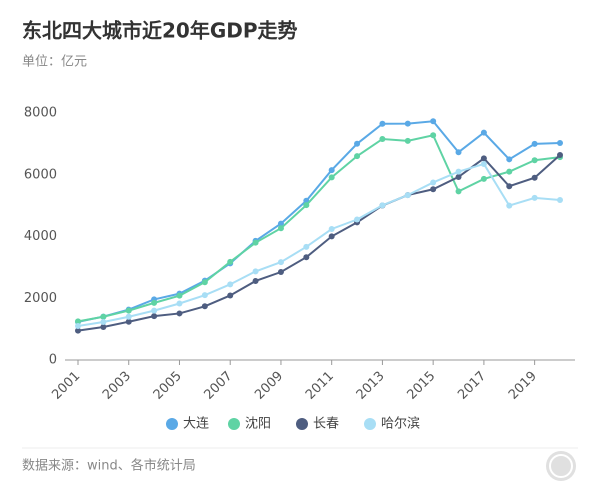  I want to click on y-tick-label: 0, so click(53, 360).